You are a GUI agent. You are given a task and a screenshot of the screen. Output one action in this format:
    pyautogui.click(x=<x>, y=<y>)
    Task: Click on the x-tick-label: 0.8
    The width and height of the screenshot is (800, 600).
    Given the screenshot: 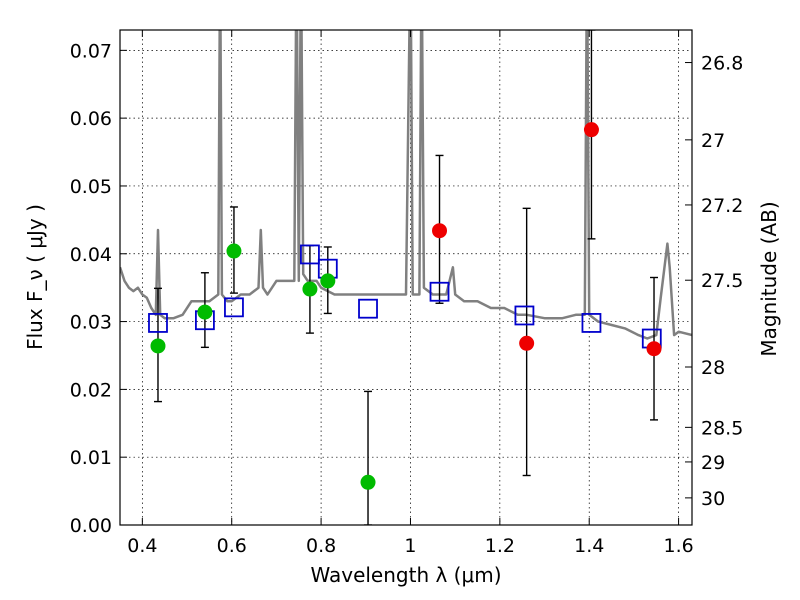 What is the action you would take?
    pyautogui.click(x=321, y=546)
    